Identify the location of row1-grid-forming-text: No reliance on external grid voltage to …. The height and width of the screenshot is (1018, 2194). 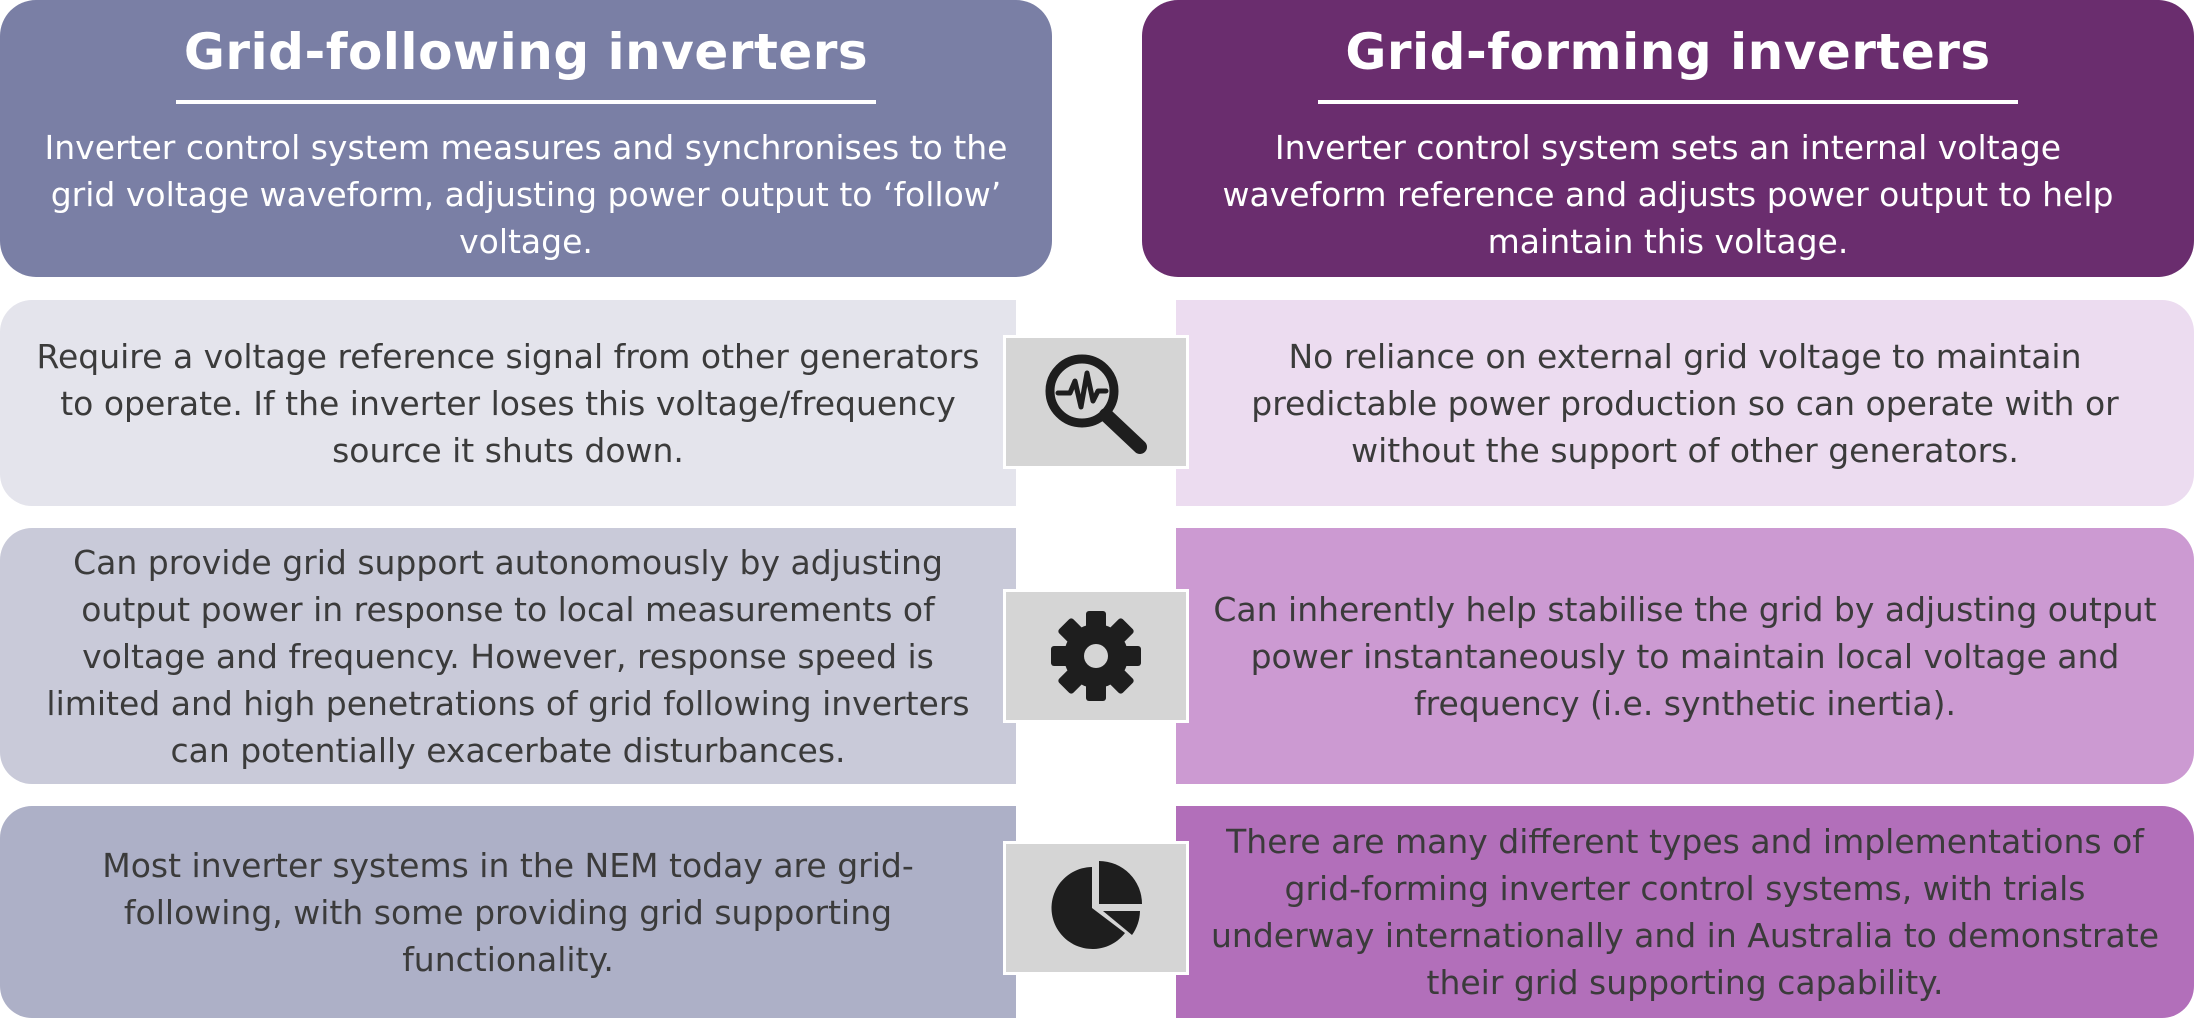
(1685, 403).